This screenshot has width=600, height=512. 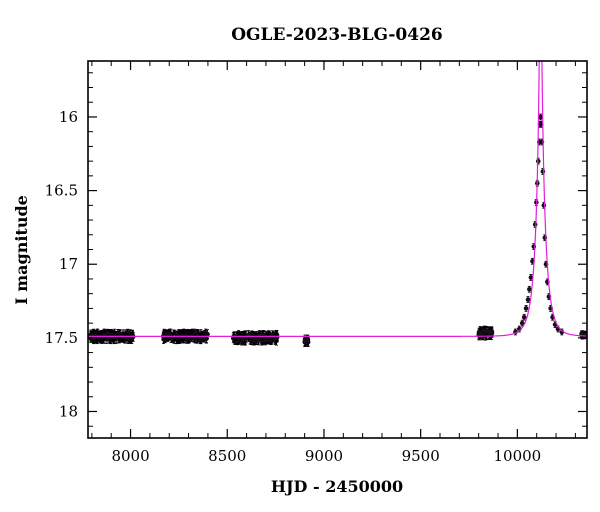 What do you see at coordinates (61, 191) in the screenshot?
I see `y-tick-label: 16.5` at bounding box center [61, 191].